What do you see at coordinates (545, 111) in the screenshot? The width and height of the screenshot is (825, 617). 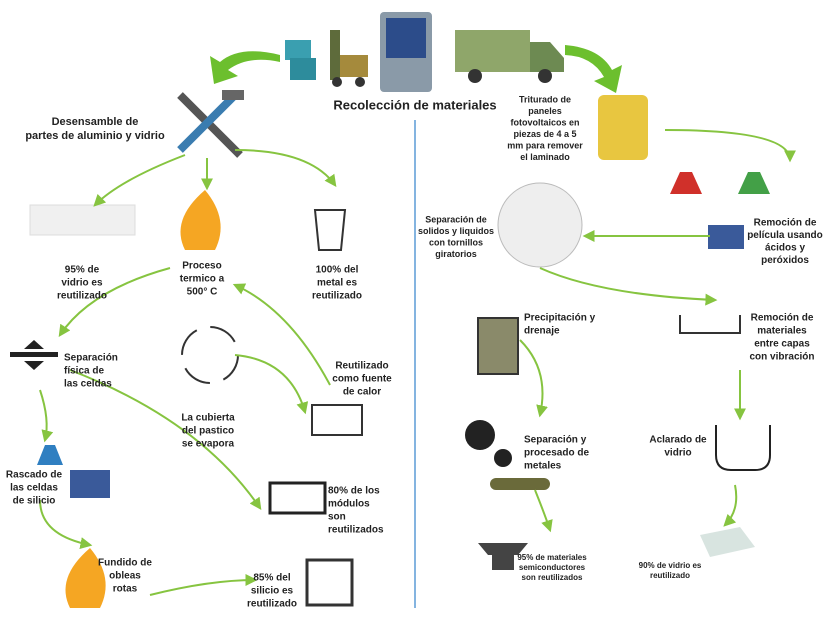 I see `step-label: paneles` at bounding box center [545, 111].